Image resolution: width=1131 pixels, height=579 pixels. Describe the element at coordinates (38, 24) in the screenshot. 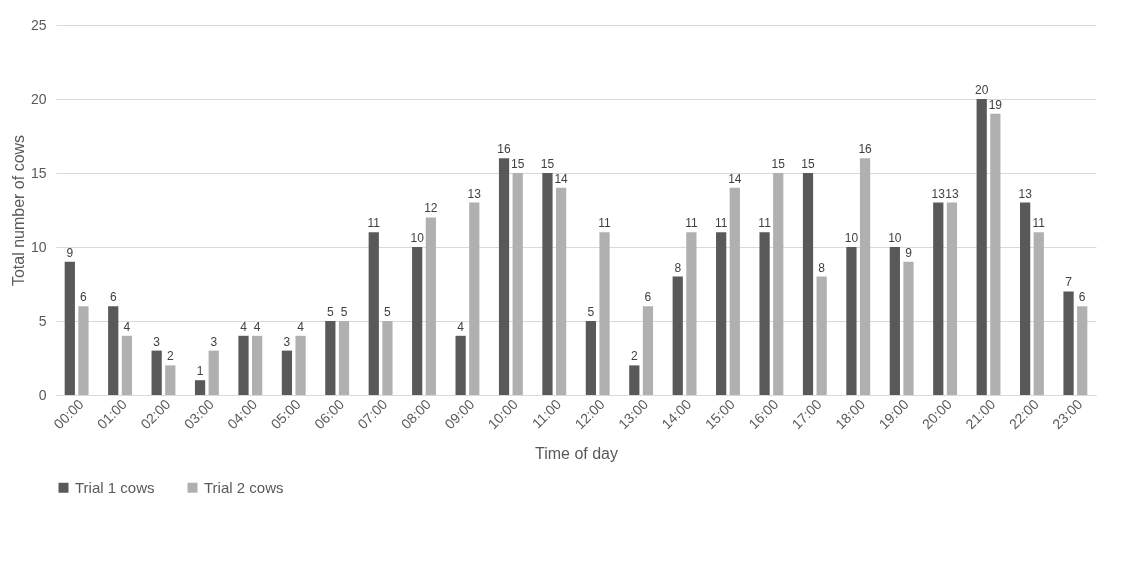

I see `y-tick-label: 25` at that location.